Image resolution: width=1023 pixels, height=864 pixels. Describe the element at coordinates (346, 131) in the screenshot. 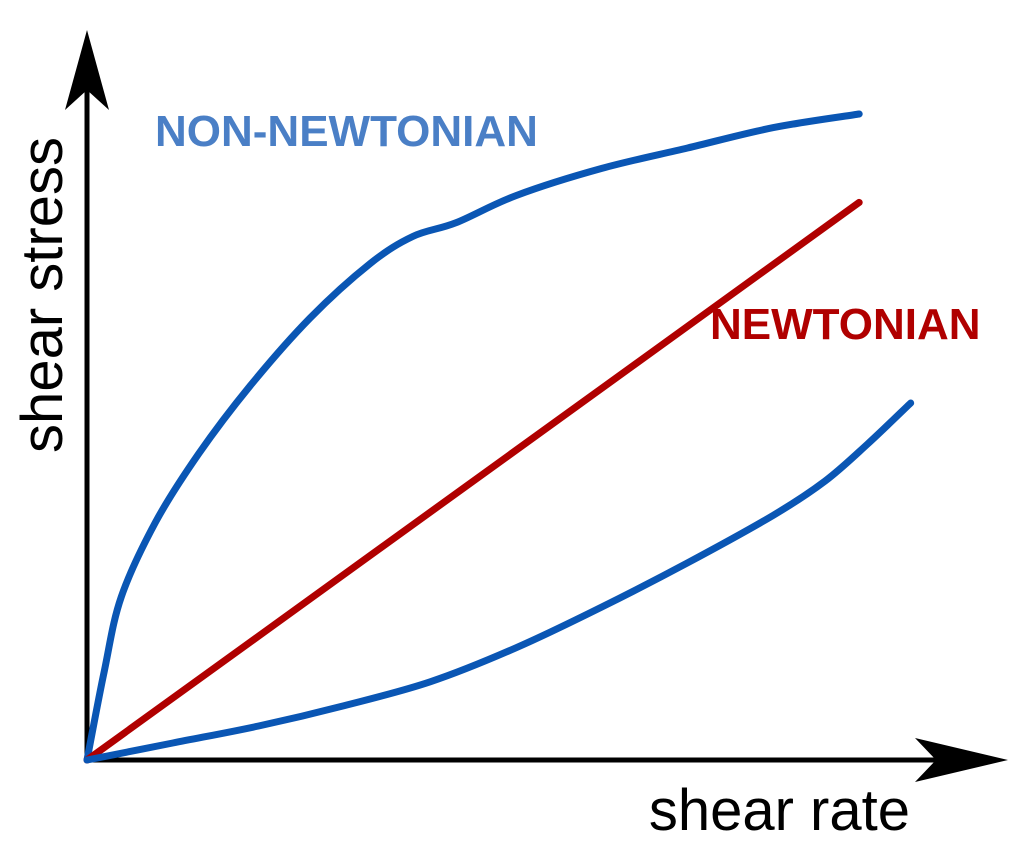

I see `series-label-non-newtonian: NON-NEWTONIAN` at that location.